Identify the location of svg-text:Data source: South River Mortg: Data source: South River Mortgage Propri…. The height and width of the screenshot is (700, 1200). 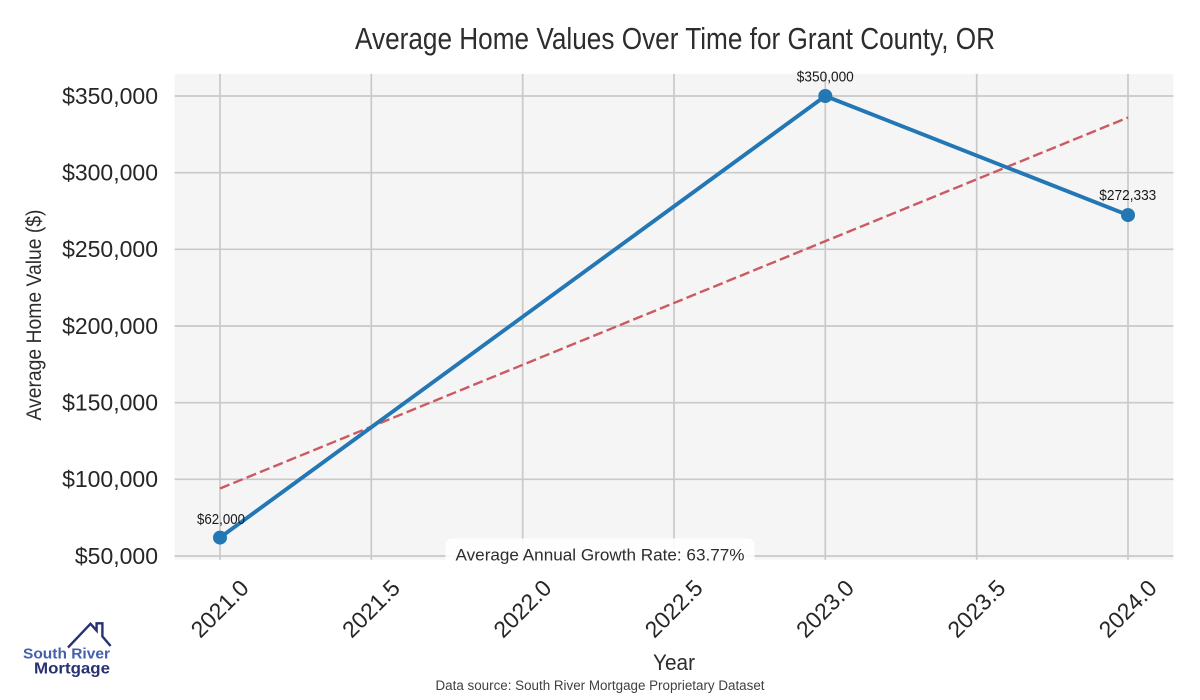
(600, 685).